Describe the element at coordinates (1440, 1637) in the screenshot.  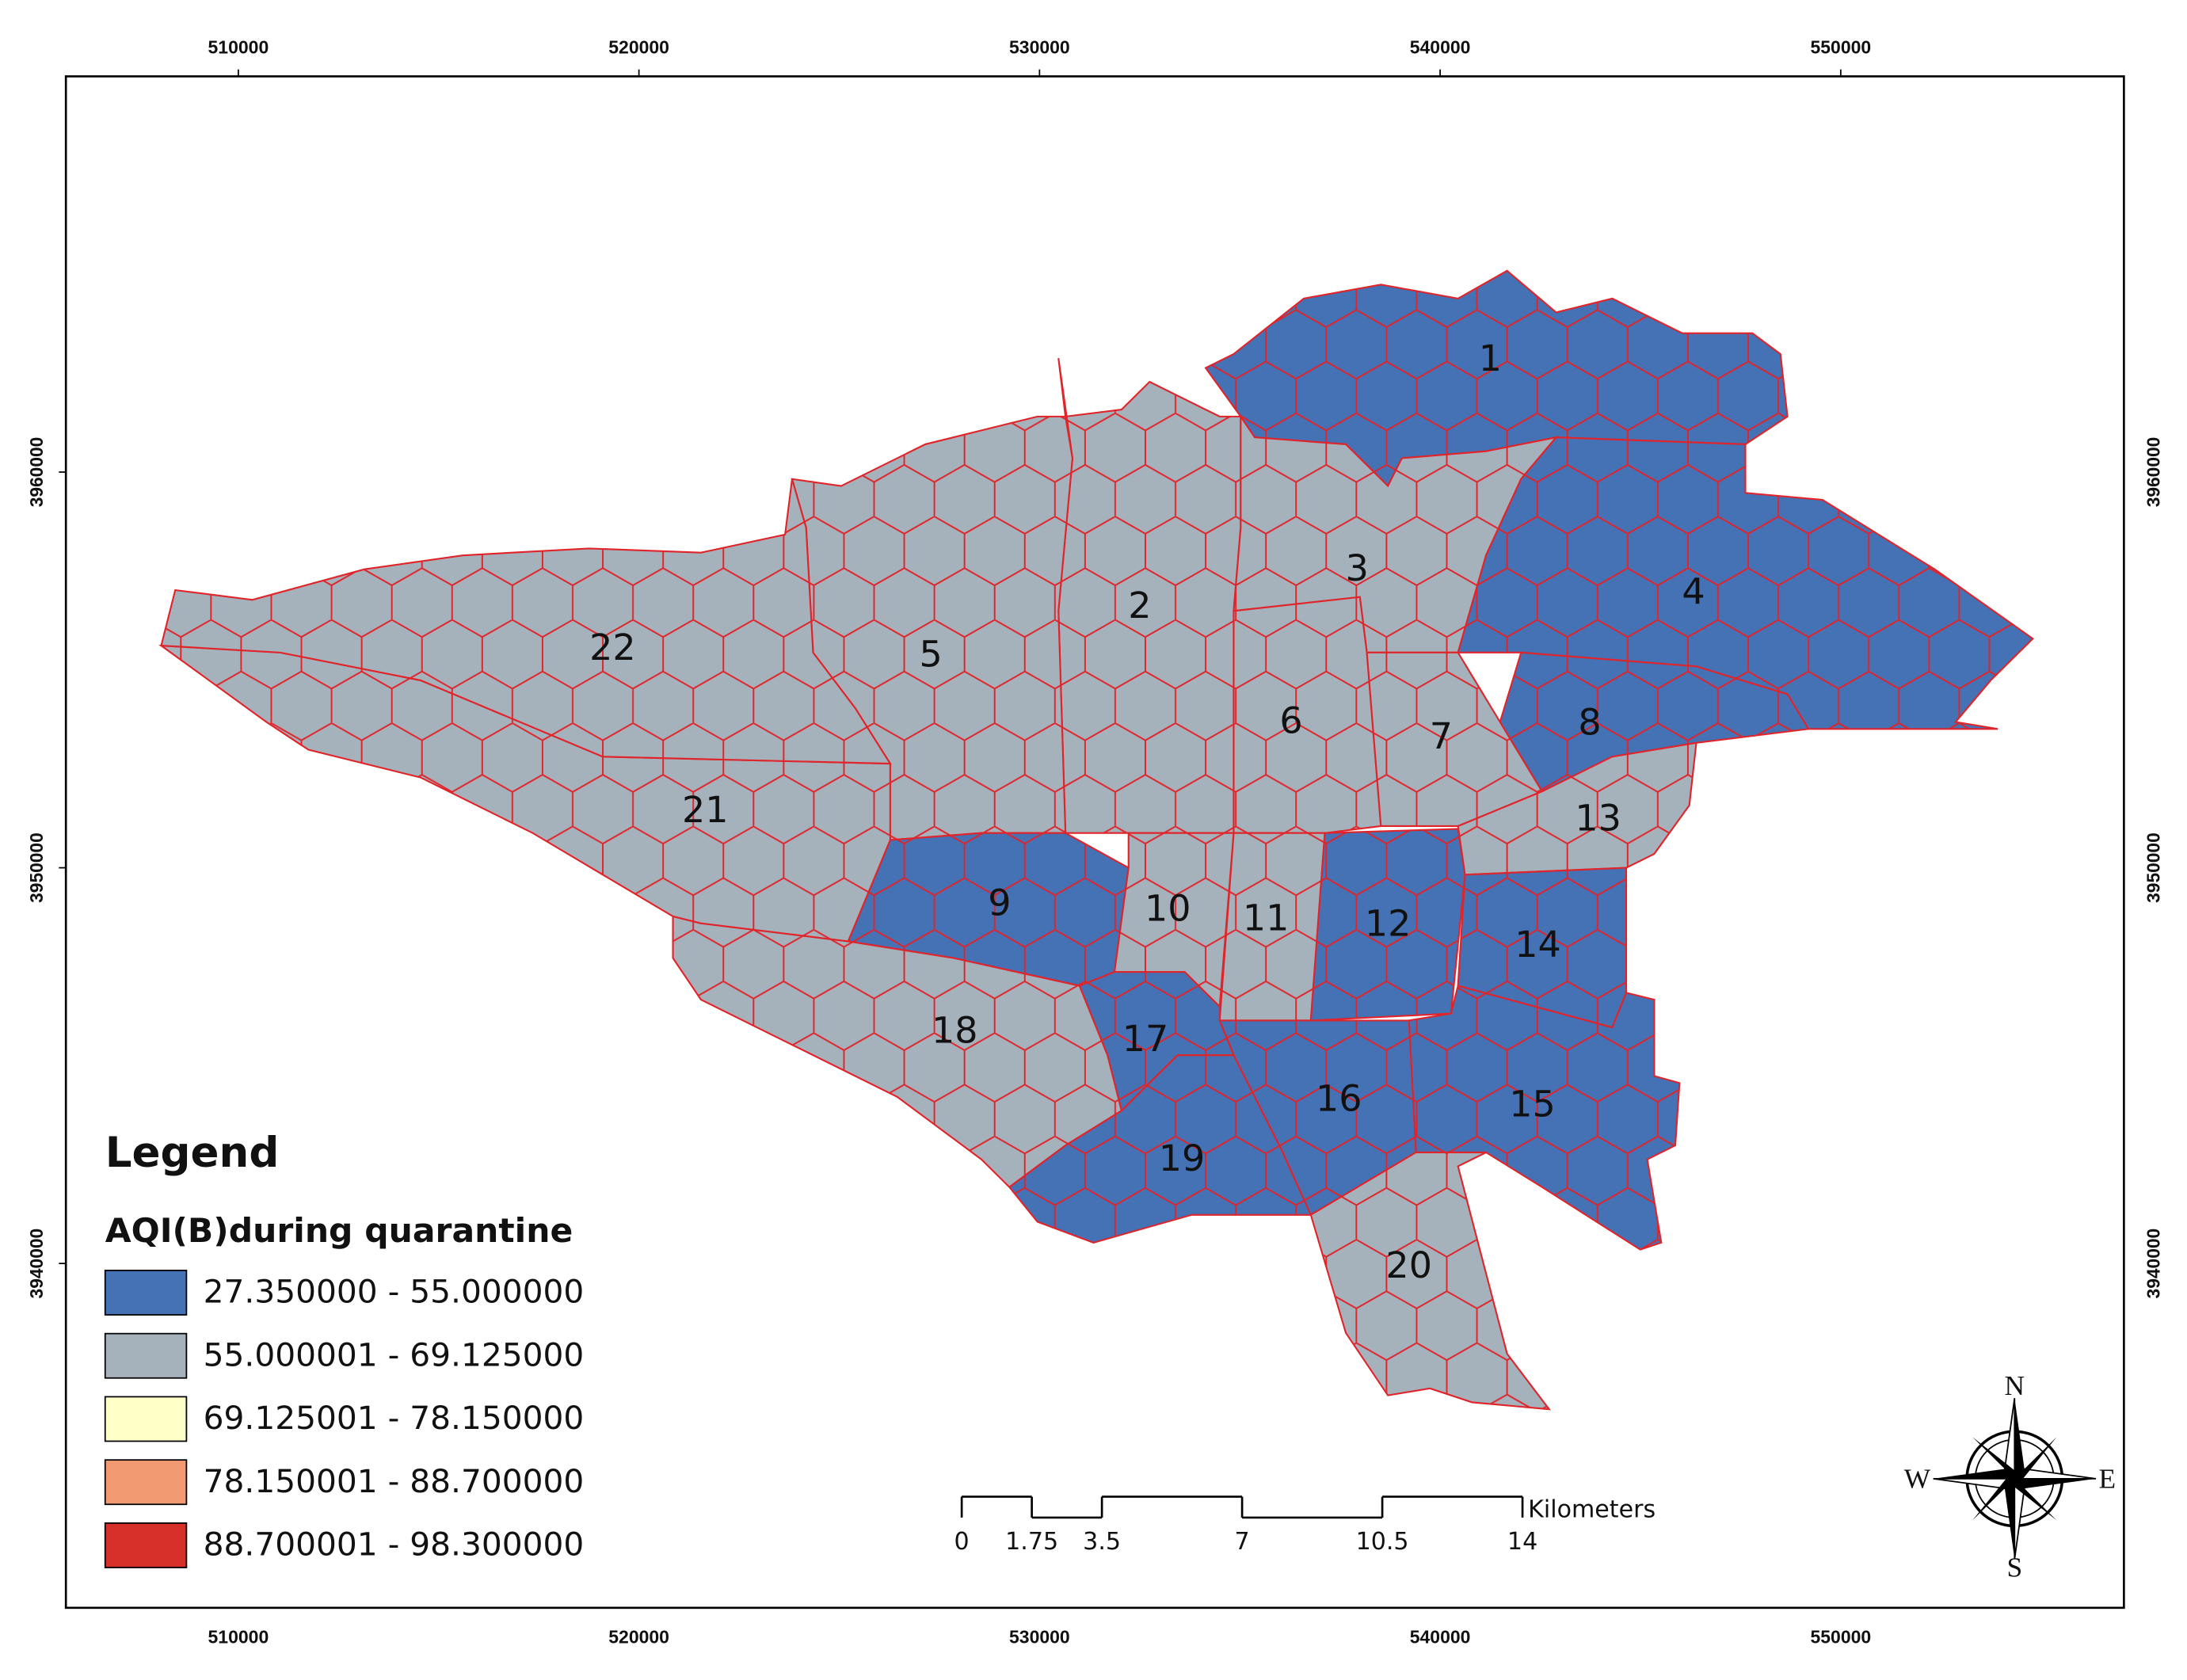
I see `x-coord-bottom: 540000` at that location.